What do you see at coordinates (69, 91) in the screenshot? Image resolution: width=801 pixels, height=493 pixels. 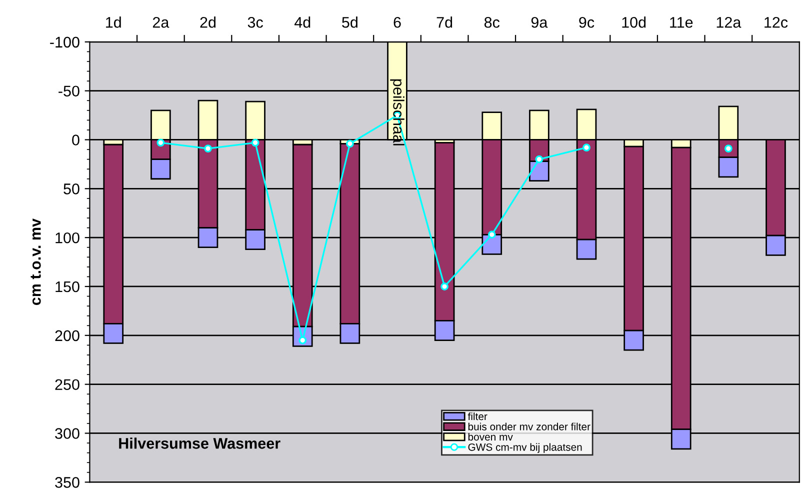 I see `y-tick-label: -50` at bounding box center [69, 91].